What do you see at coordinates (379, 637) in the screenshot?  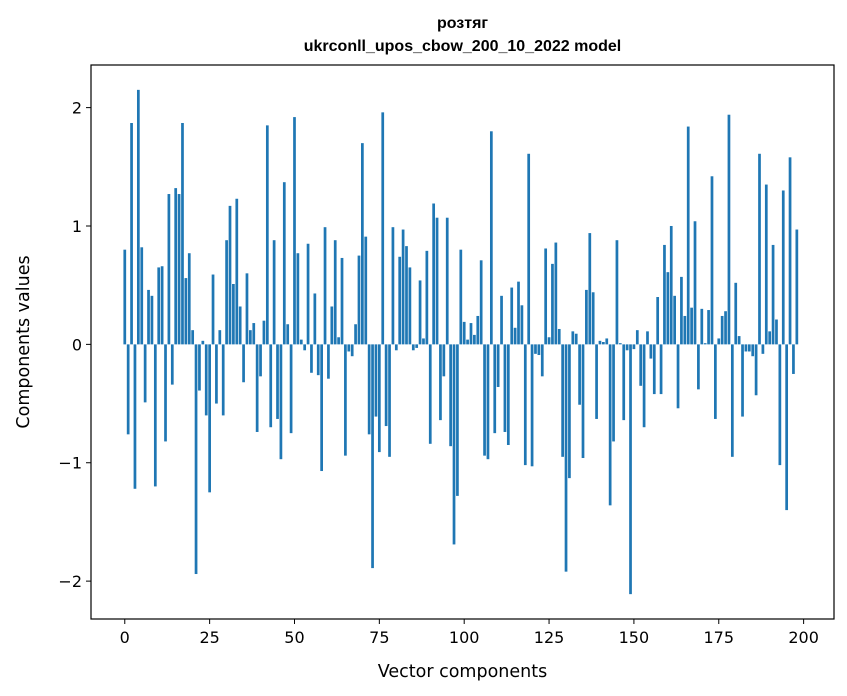 I see `x-tick-label: 75` at bounding box center [379, 637].